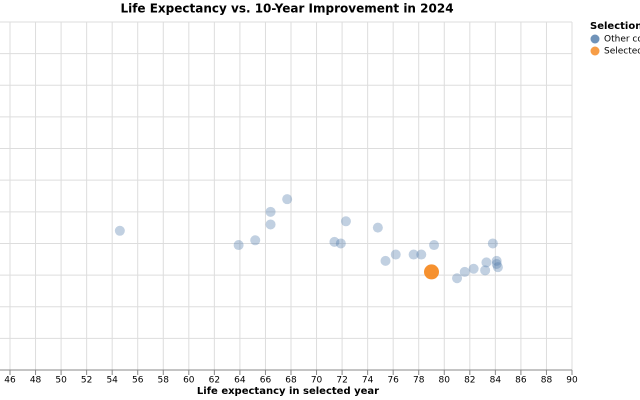 Image resolution: width=640 pixels, height=400 pixels. I want to click on x-tick-label: 88, so click(547, 381).